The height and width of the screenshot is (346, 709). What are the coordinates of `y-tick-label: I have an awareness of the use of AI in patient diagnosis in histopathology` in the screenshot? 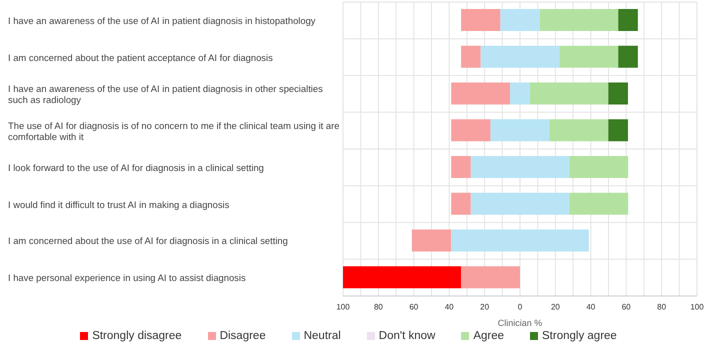 It's located at (162, 20).